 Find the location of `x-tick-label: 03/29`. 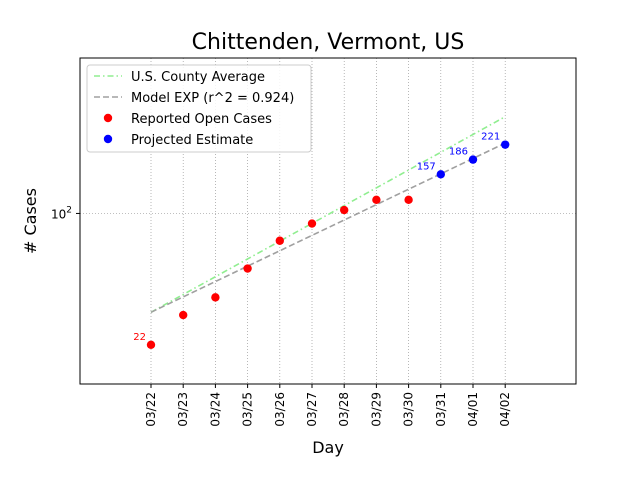

x-tick-label: 03/29 is located at coordinates (376, 409).